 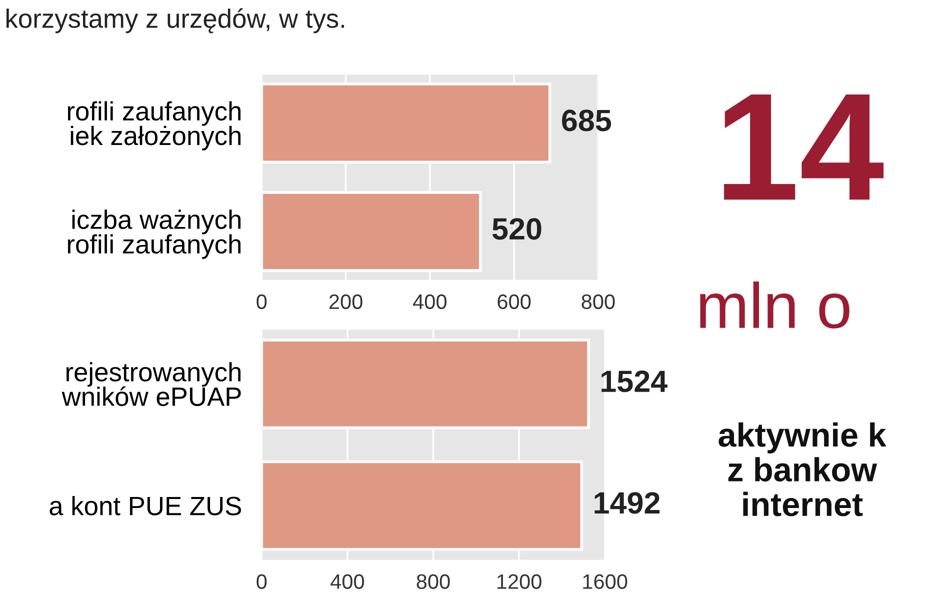 I want to click on text: 14, so click(x=804, y=147).